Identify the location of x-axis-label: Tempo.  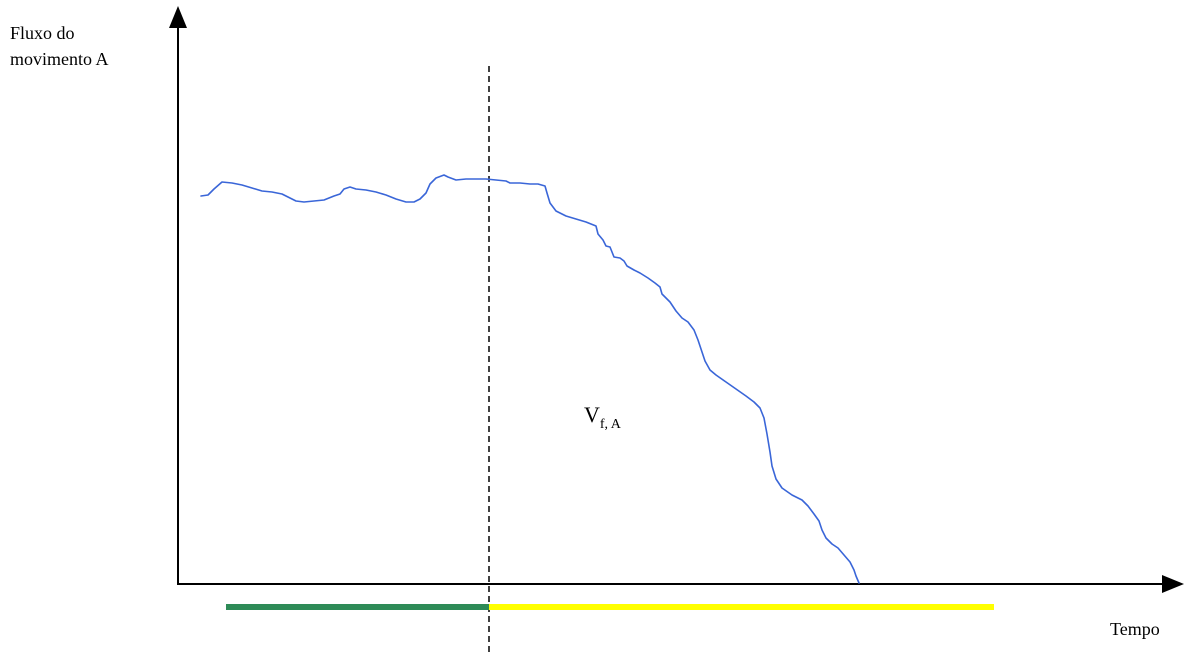
(1135, 629).